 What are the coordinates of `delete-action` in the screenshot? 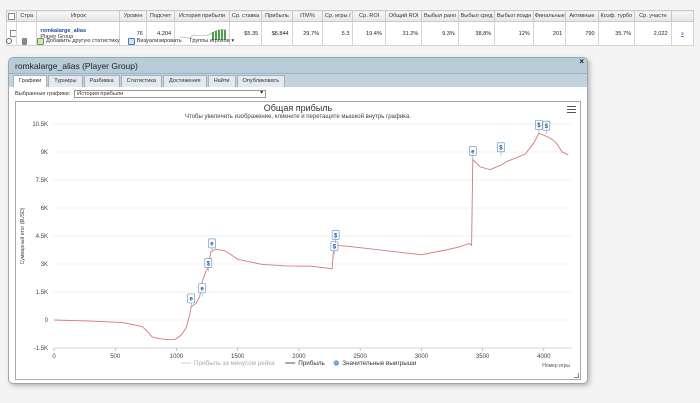 It's located at (25, 41).